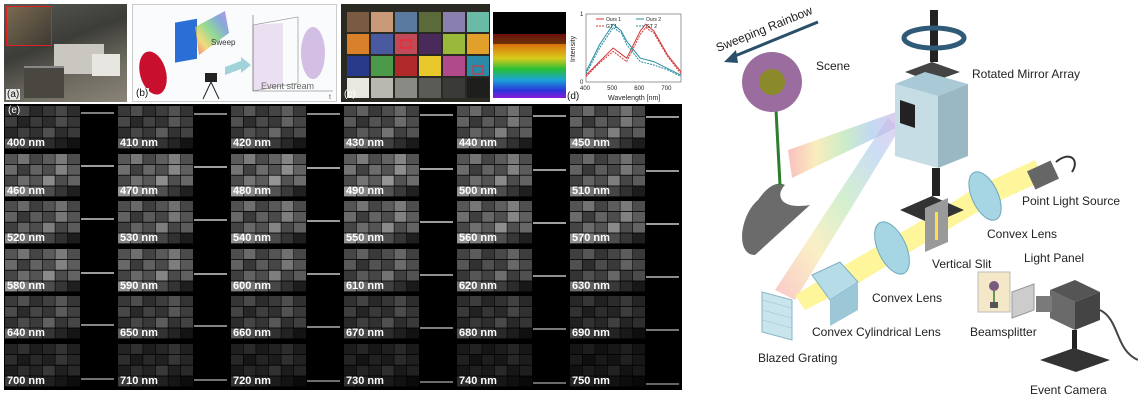 This screenshot has width=1138, height=405. I want to click on wavelength-cell: 430 nm, so click(381, 128).